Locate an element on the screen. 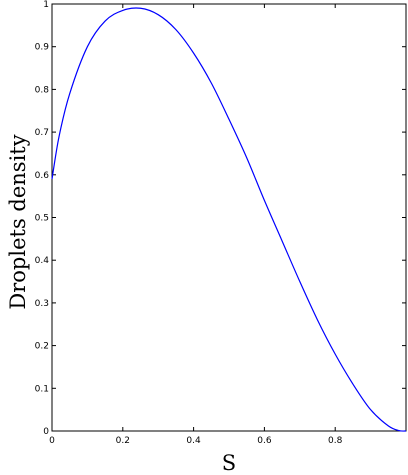 This screenshot has height=475, width=408. y-axis-label: Droplets density is located at coordinates (18, 221).